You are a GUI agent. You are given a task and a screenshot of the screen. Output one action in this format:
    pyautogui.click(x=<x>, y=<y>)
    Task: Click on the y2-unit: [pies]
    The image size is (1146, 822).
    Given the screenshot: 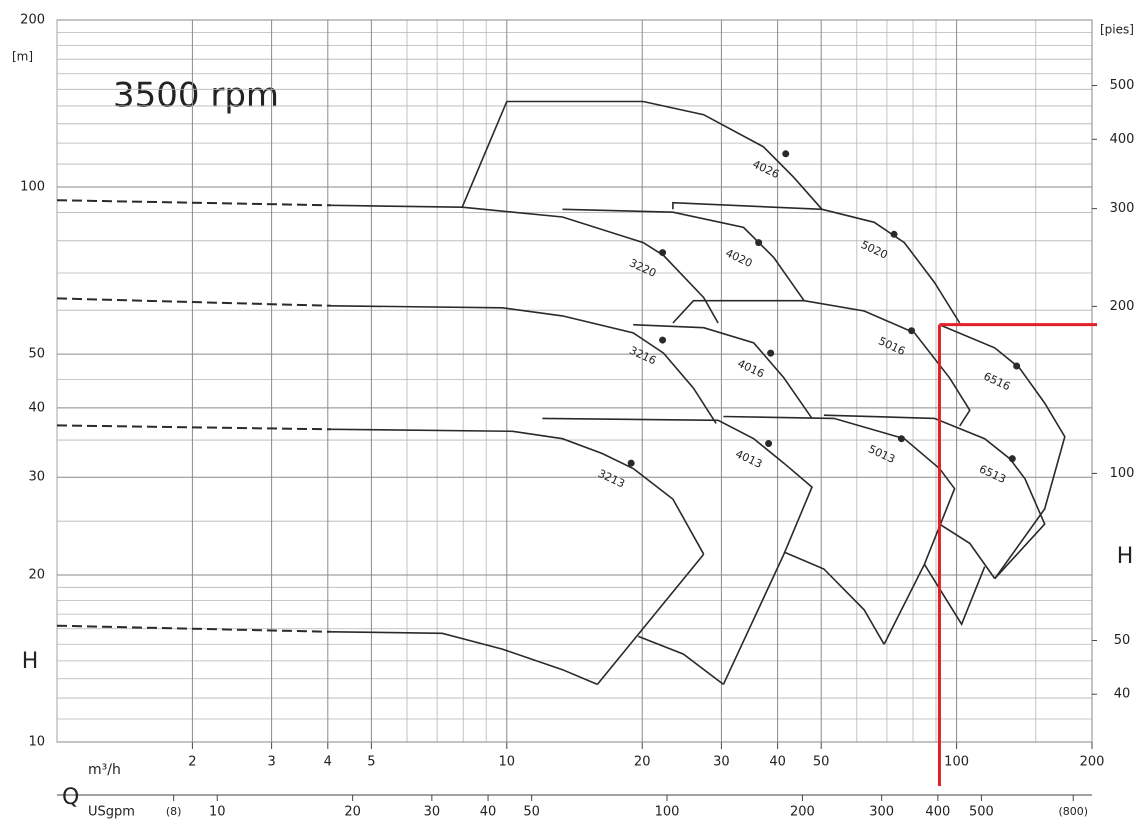 What is the action you would take?
    pyautogui.click(x=1117, y=30)
    